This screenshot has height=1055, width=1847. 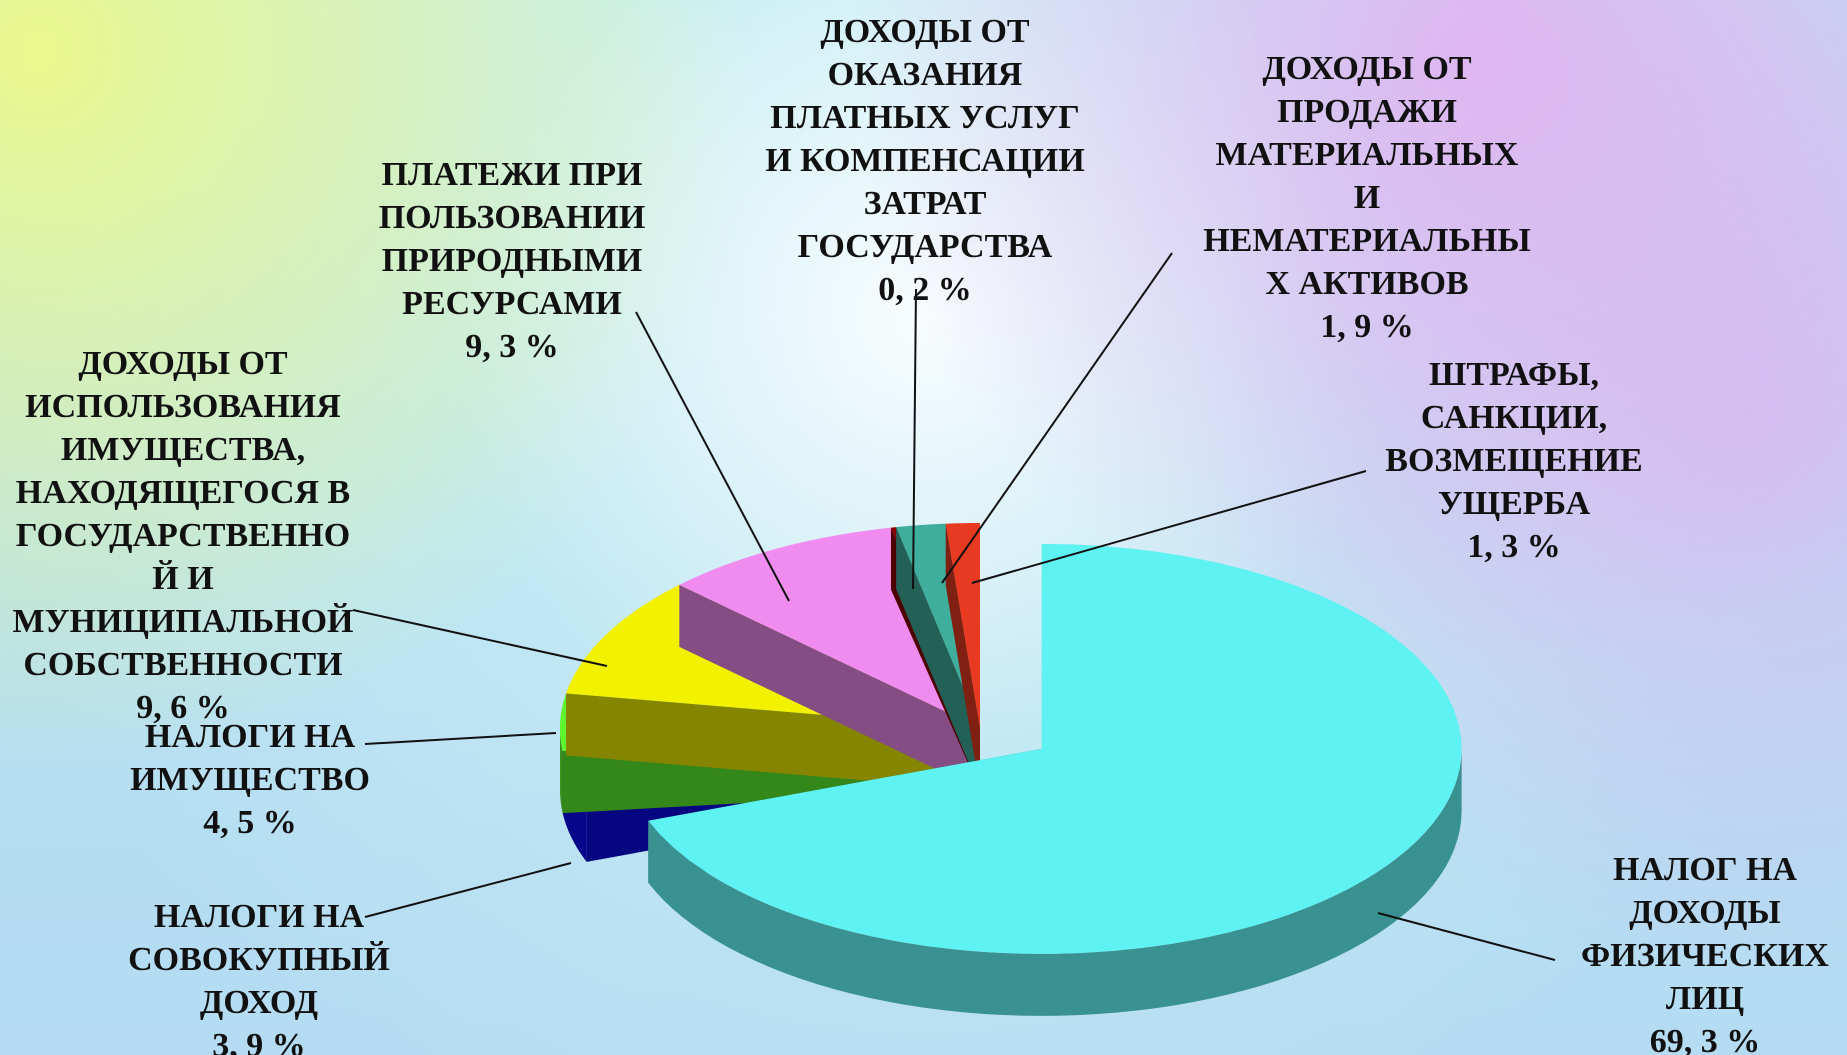 What do you see at coordinates (1367, 326) in the screenshot?
I see `value-label: 1, 9 %` at bounding box center [1367, 326].